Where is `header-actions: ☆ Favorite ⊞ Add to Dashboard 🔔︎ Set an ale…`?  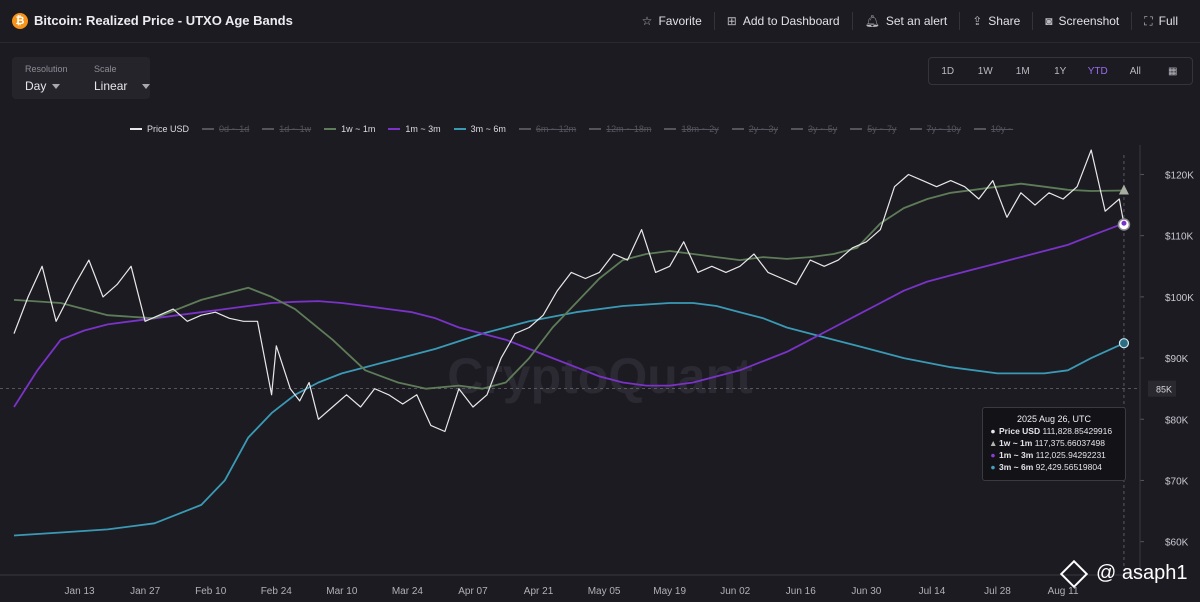 header-actions: ☆ Favorite ⊞ Add to Dashboard 🔔︎ Set an ale… is located at coordinates (910, 21).